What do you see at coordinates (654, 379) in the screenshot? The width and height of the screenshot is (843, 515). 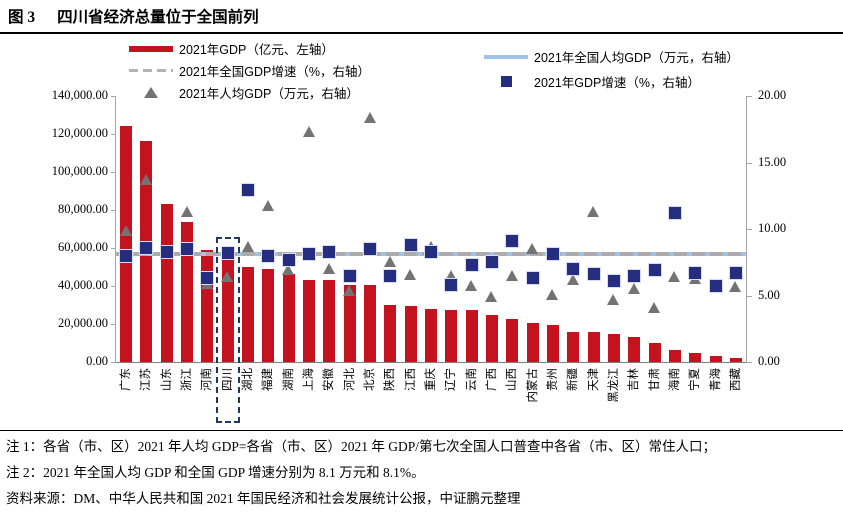 I see `x-label: 甘肃` at bounding box center [654, 379].